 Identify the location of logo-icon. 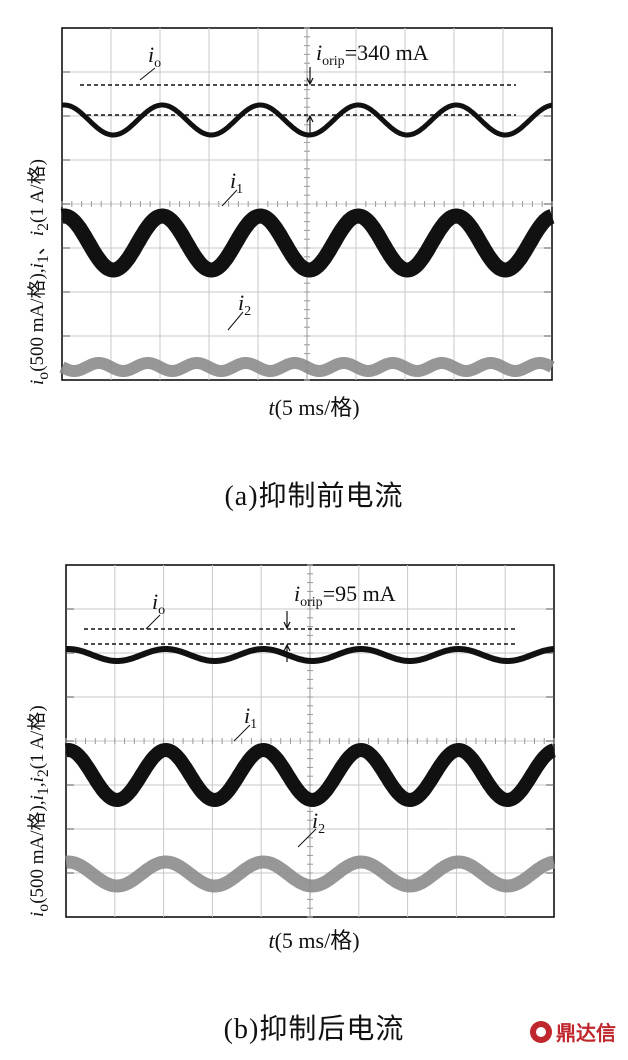
(541, 1031).